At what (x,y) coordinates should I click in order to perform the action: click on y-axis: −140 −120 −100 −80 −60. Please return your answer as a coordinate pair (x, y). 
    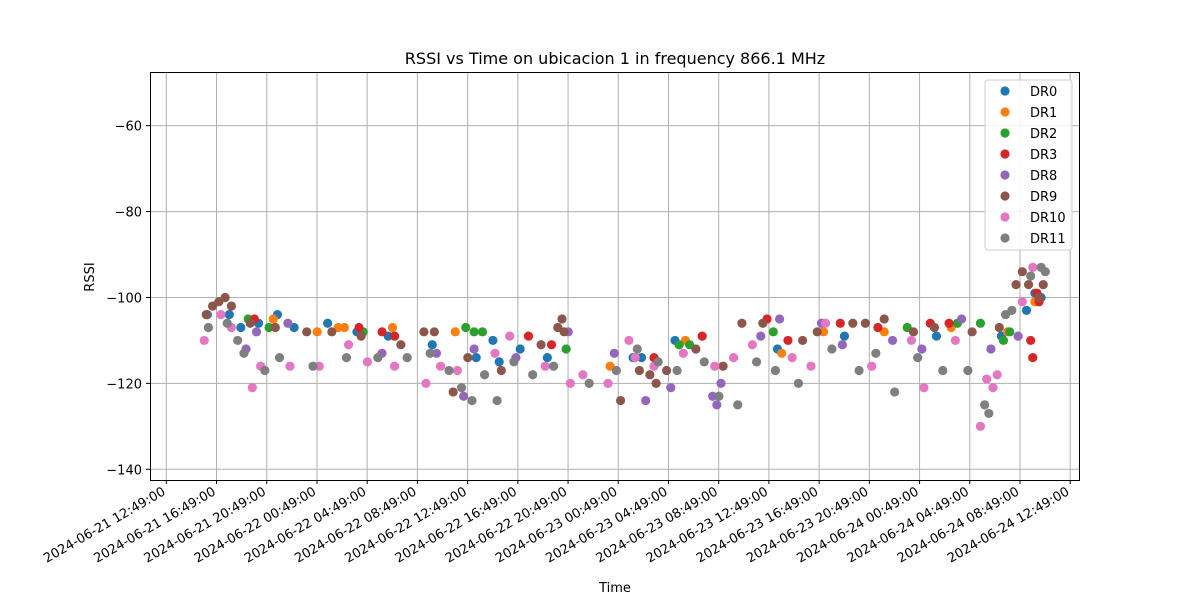
    Looking at the image, I should click on (128, 299).